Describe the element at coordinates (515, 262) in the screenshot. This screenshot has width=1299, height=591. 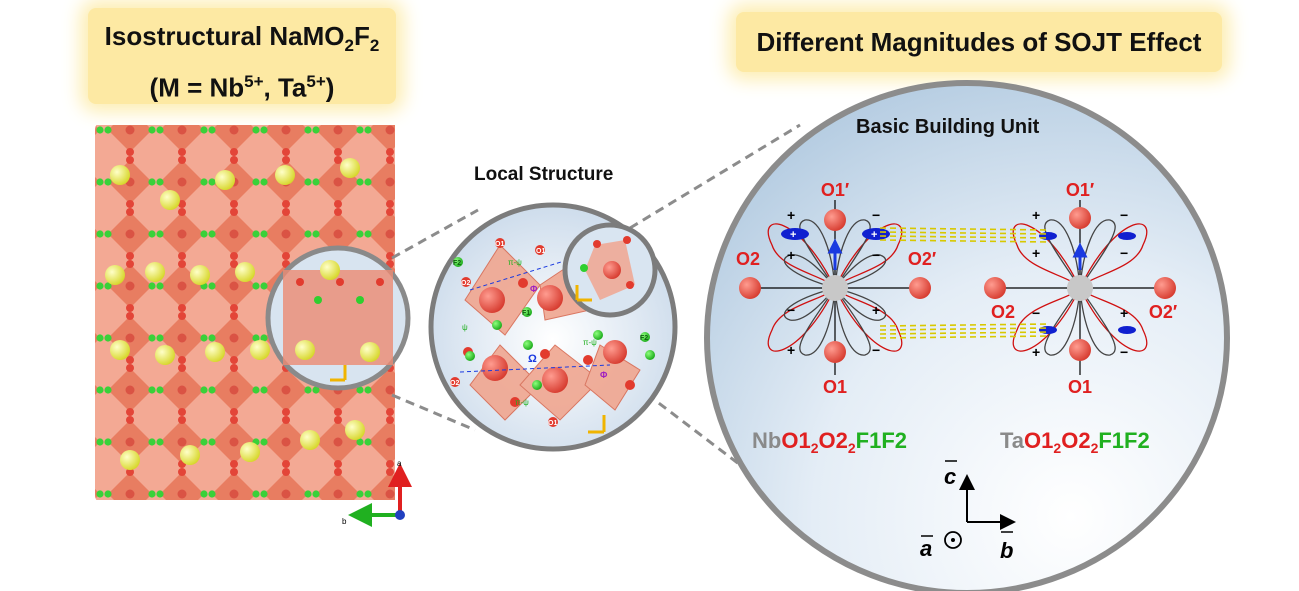
I see `angle-pi-psi-top: π-ψ` at that location.